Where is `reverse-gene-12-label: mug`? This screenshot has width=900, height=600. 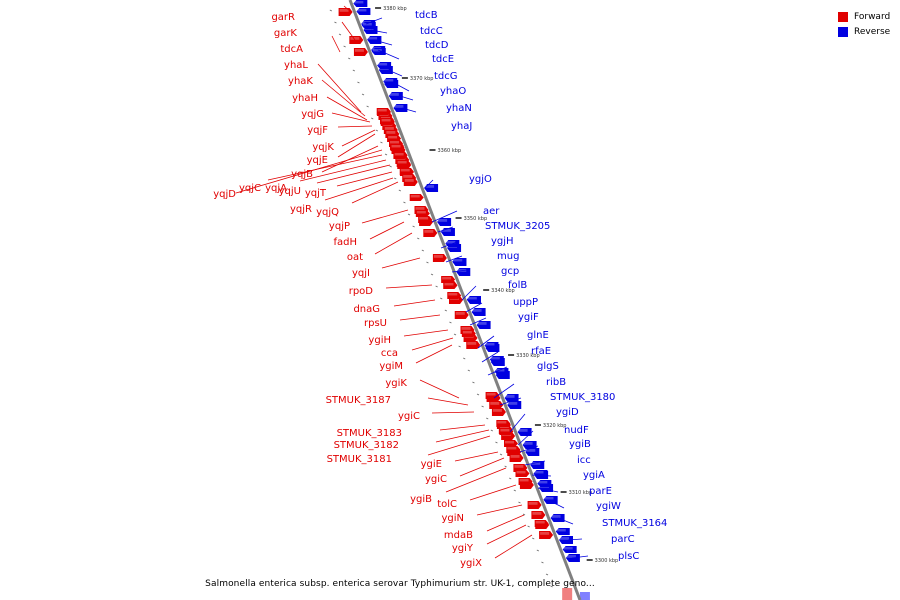 reverse-gene-12-label: mug is located at coordinates (508, 256).